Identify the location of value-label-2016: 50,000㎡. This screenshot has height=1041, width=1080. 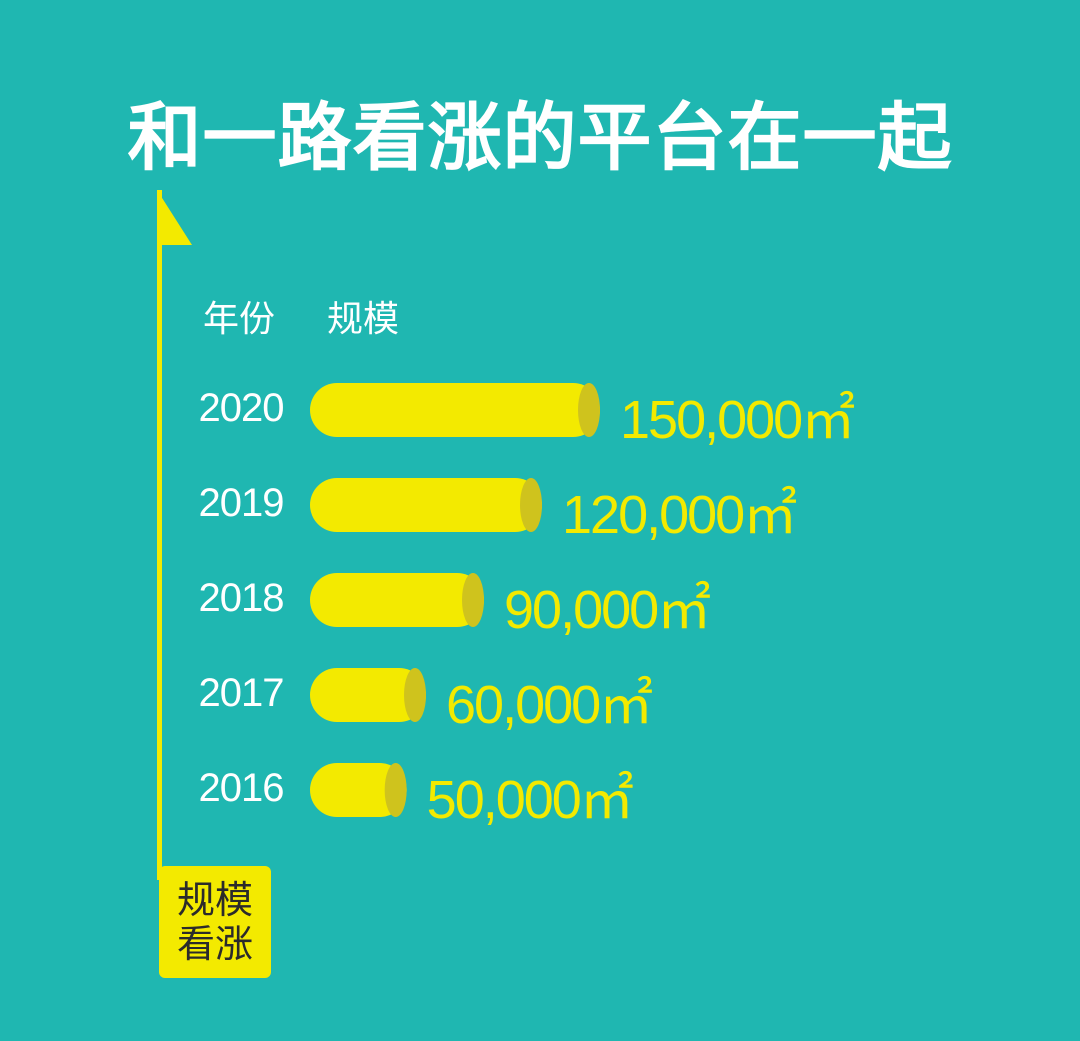
(530, 800).